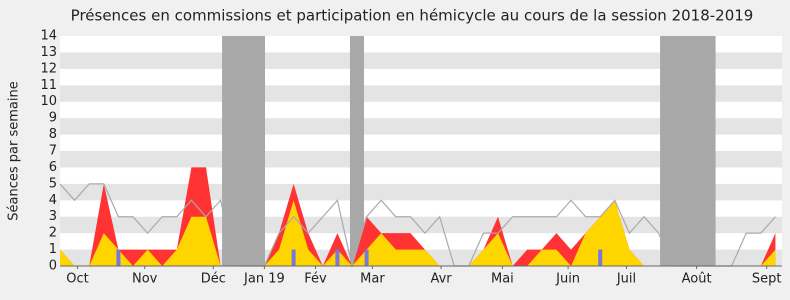  I want to click on x-tick-label: Mai, so click(502, 279).